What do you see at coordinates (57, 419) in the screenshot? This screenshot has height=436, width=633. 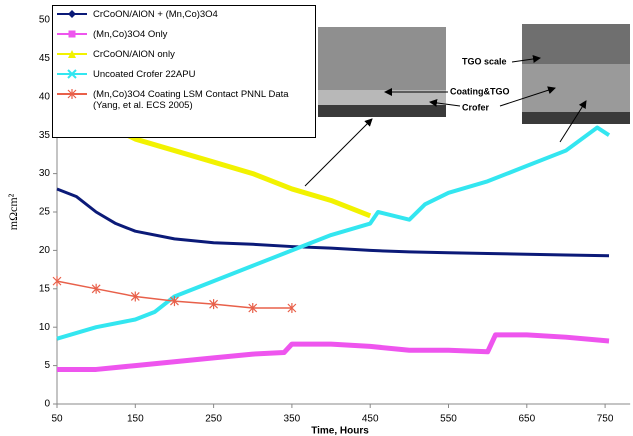 I see `x-tick-label: 50` at bounding box center [57, 419].